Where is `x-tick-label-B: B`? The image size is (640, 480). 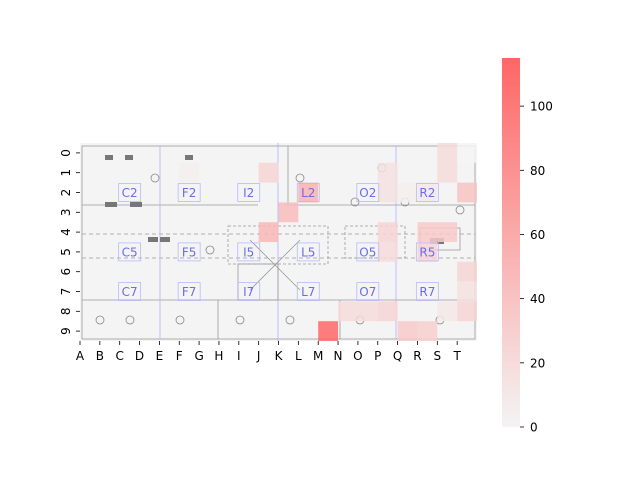
x-tick-label-B: B is located at coordinates (100, 356).